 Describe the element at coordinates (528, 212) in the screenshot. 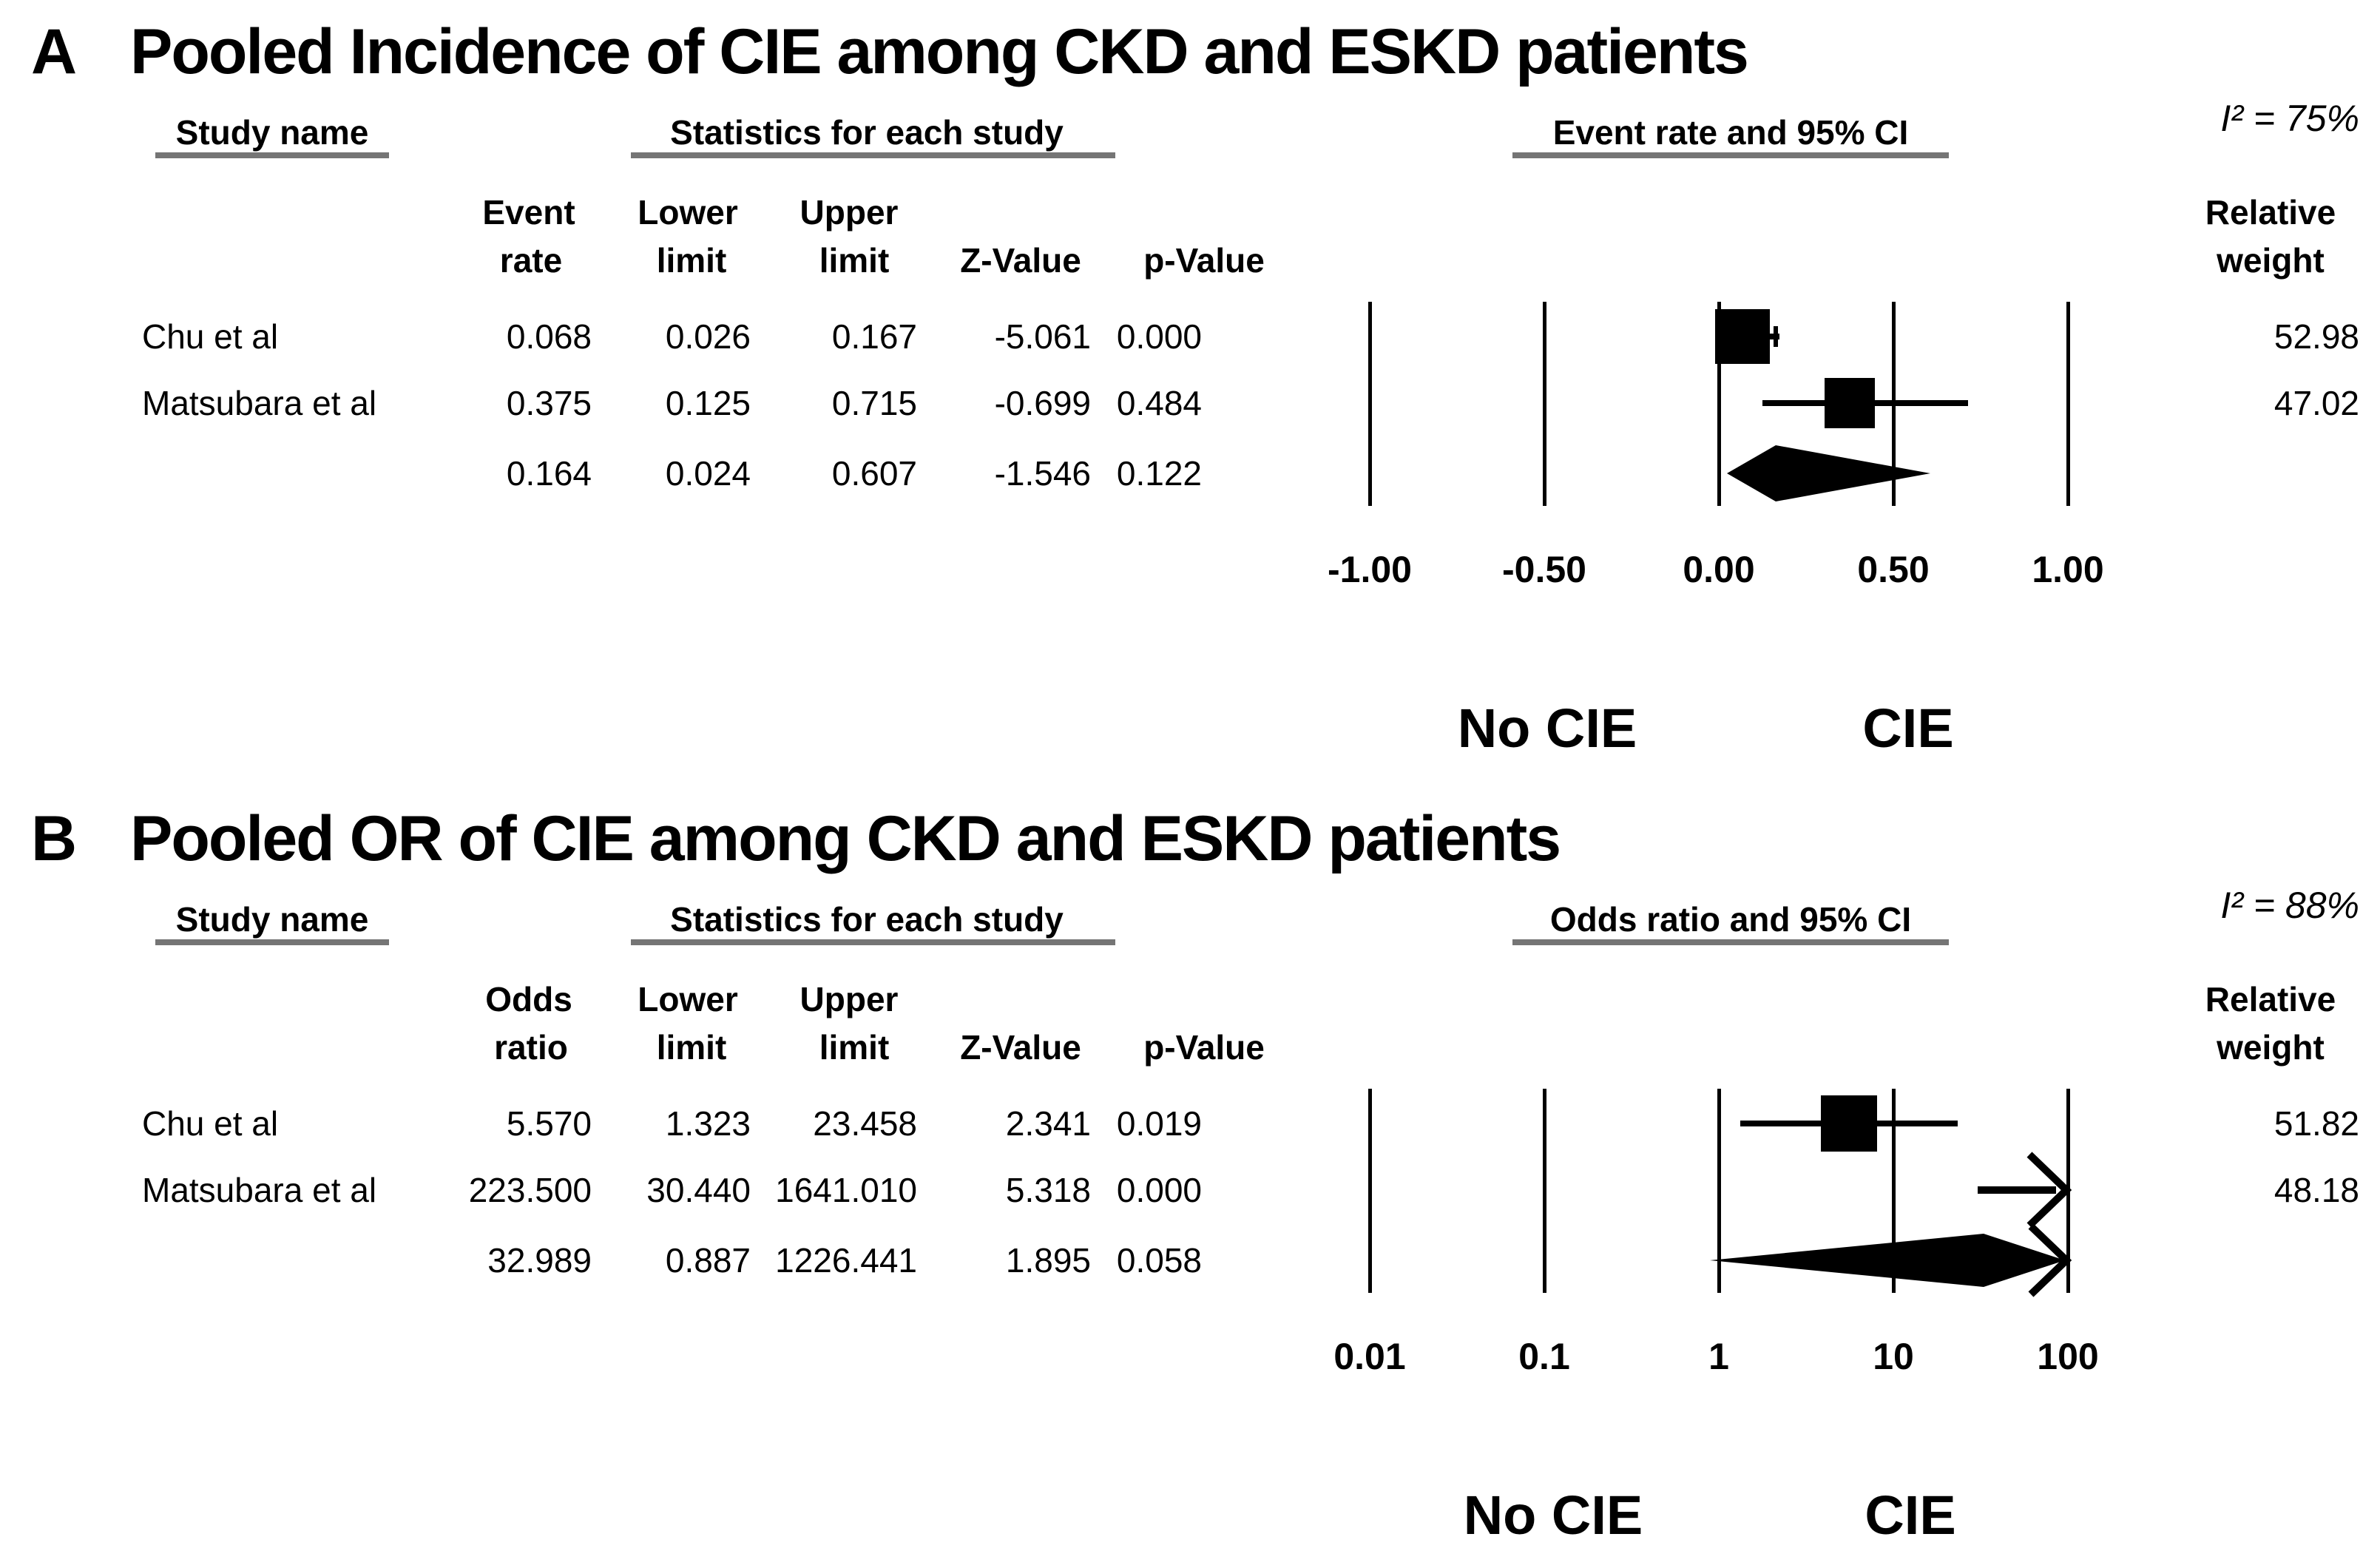

I see `panel-a-col1-header-line1: Event` at that location.